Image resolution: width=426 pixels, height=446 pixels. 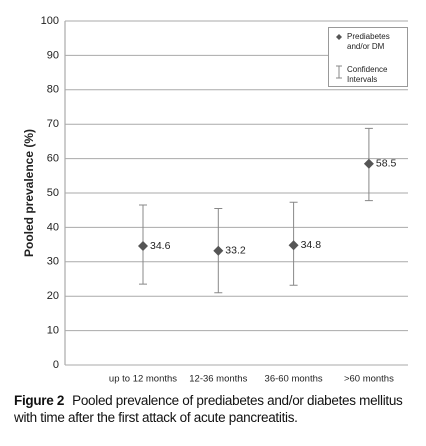 I want to click on y-tick-label: 70, so click(x=53, y=124).